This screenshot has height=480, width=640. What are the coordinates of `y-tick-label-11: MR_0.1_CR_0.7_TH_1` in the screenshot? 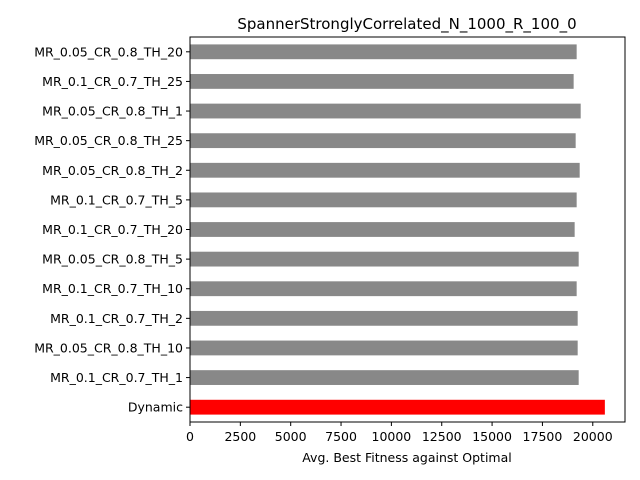 It's located at (116, 377).